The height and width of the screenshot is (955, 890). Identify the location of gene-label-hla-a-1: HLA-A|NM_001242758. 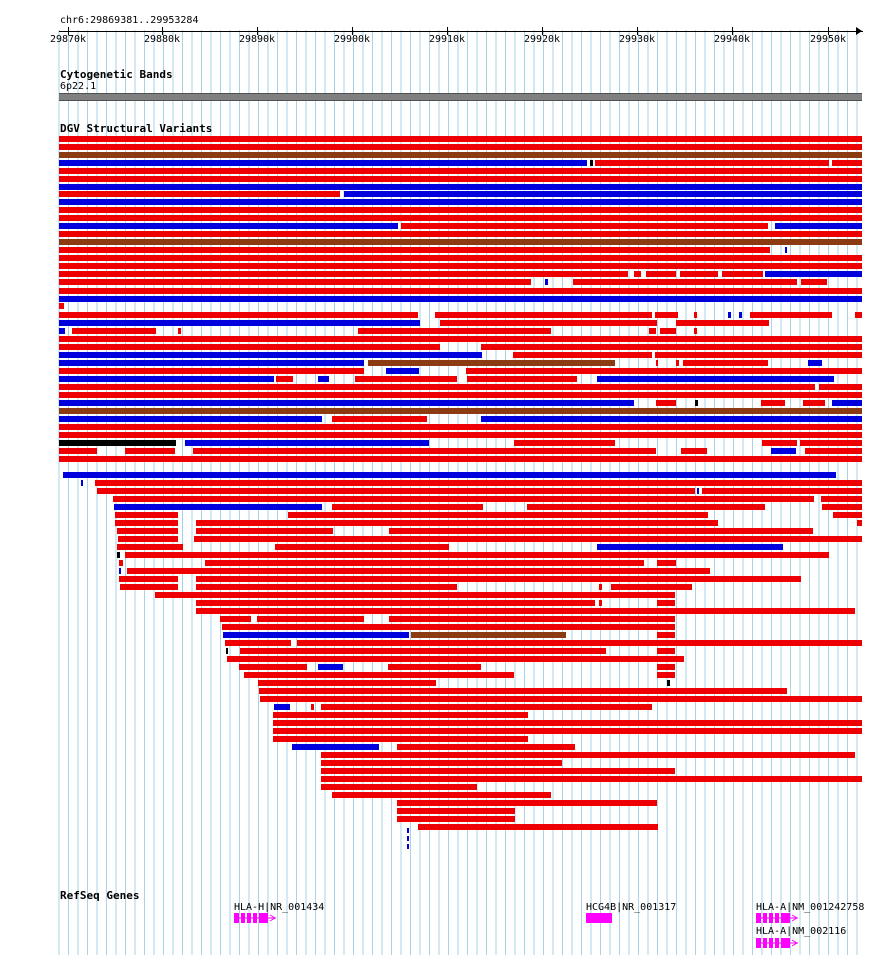
(810, 907).